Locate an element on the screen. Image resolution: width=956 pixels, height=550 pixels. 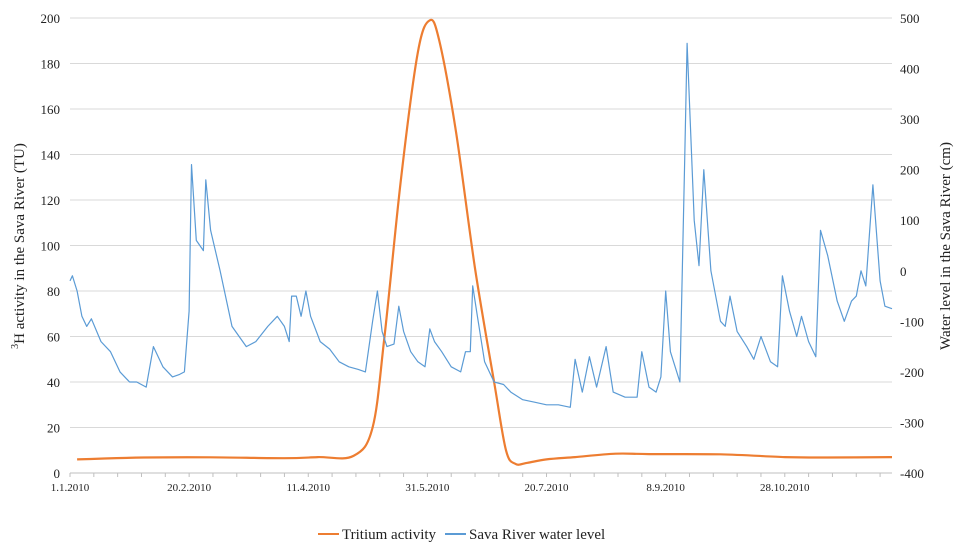
y-right-tick-label: 300 is located at coordinates (910, 119).